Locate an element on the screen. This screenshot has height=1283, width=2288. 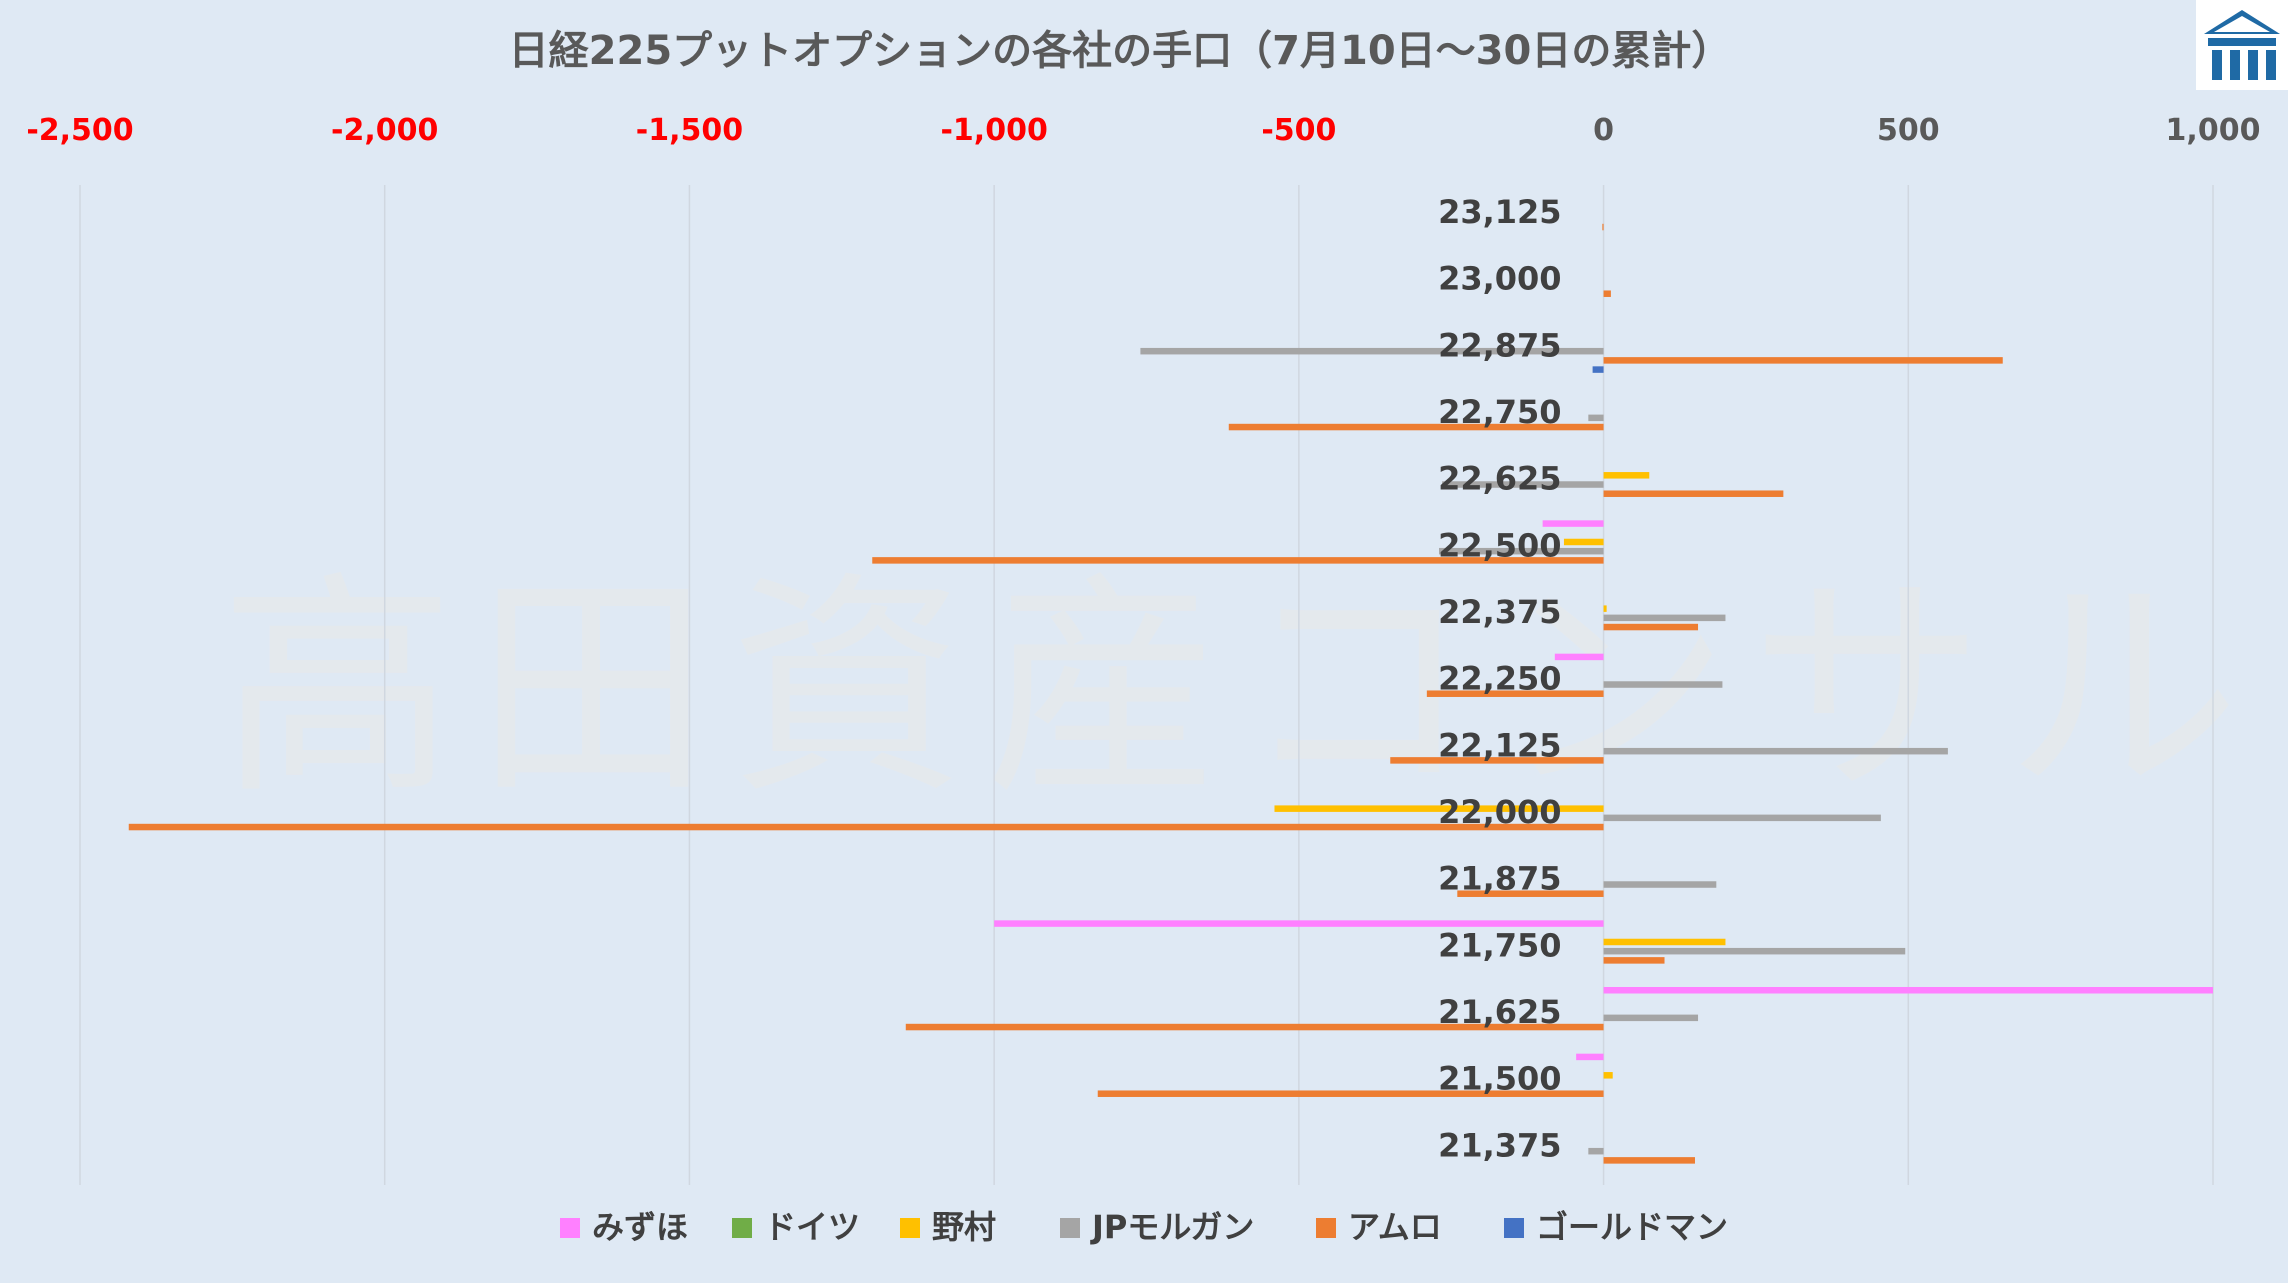
category-label: 22,625 is located at coordinates (1499, 479).